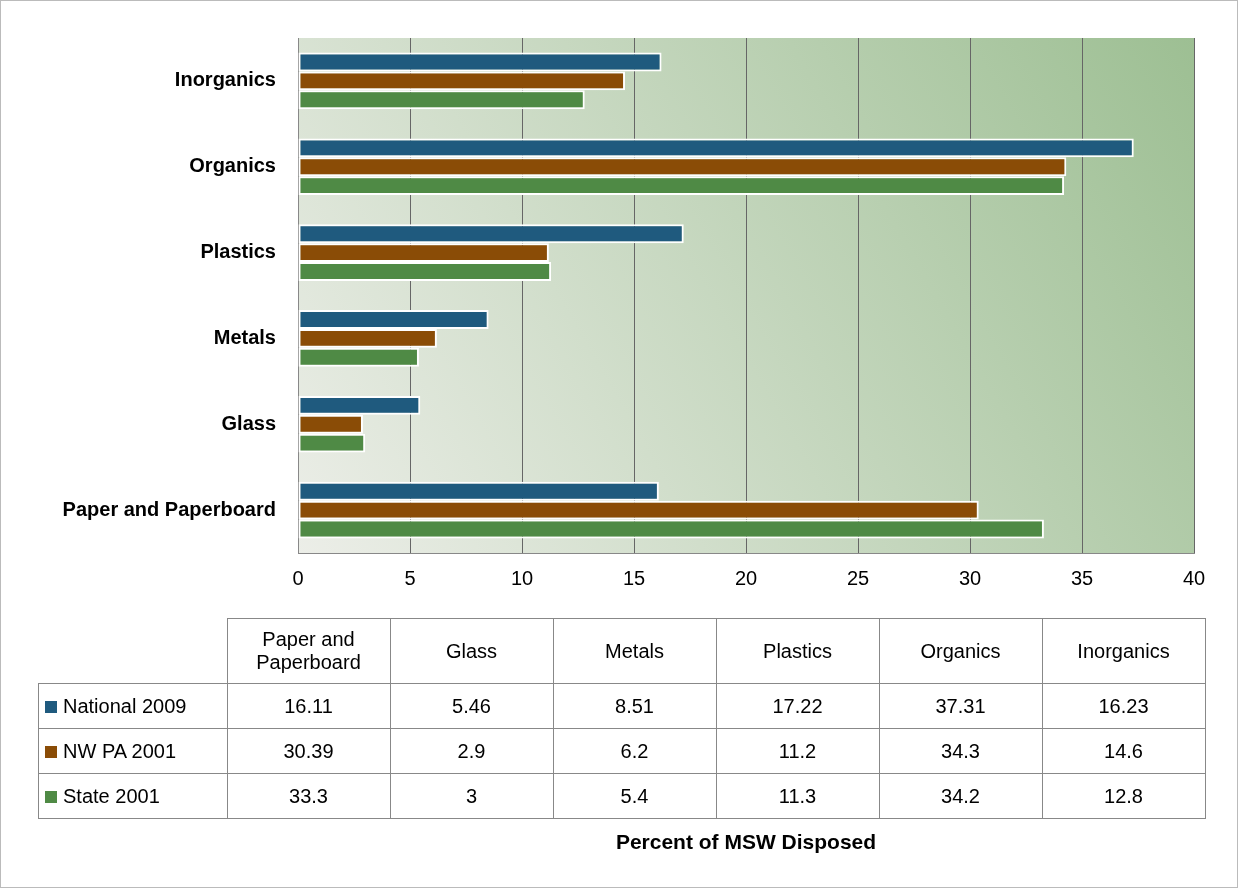 The width and height of the screenshot is (1238, 888). Describe the element at coordinates (308, 706) in the screenshot. I see `data-label: 16.11` at that location.